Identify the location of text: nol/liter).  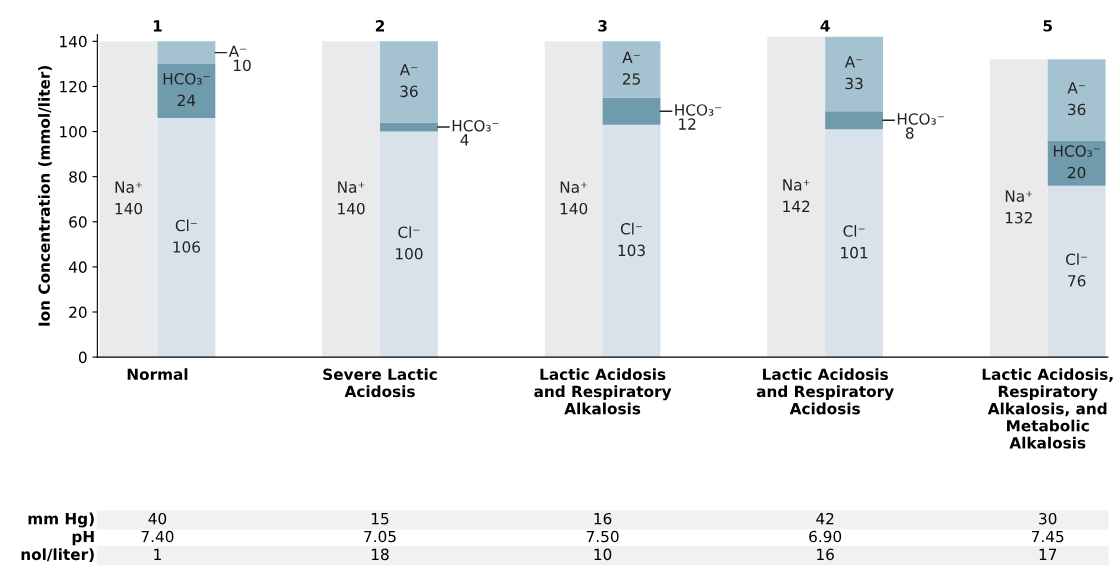
(57, 555).